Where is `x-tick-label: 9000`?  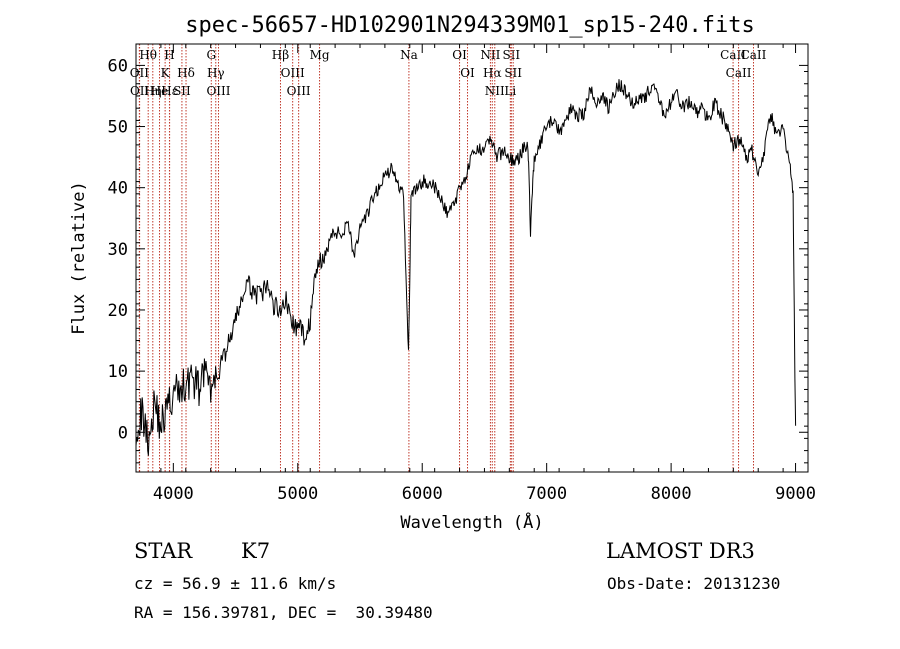 x-tick-label: 9000 is located at coordinates (795, 494).